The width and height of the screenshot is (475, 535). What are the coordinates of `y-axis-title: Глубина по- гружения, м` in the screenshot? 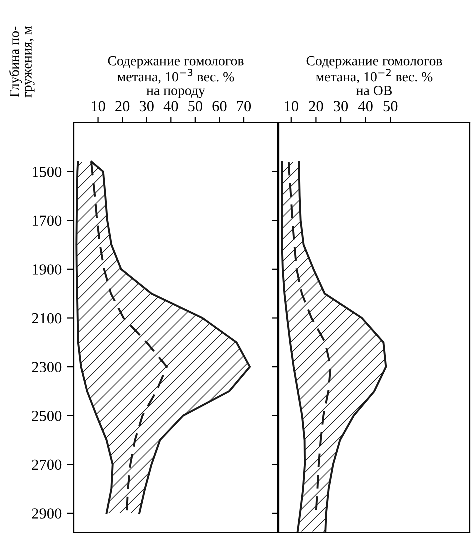 It's located at (22, 62).